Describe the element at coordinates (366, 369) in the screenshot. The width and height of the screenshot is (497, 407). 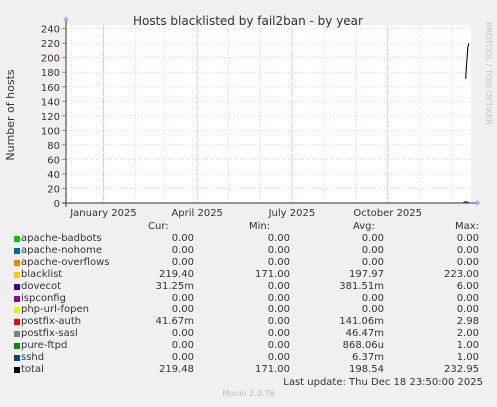
I see `legend-value-avg: 198.54` at that location.